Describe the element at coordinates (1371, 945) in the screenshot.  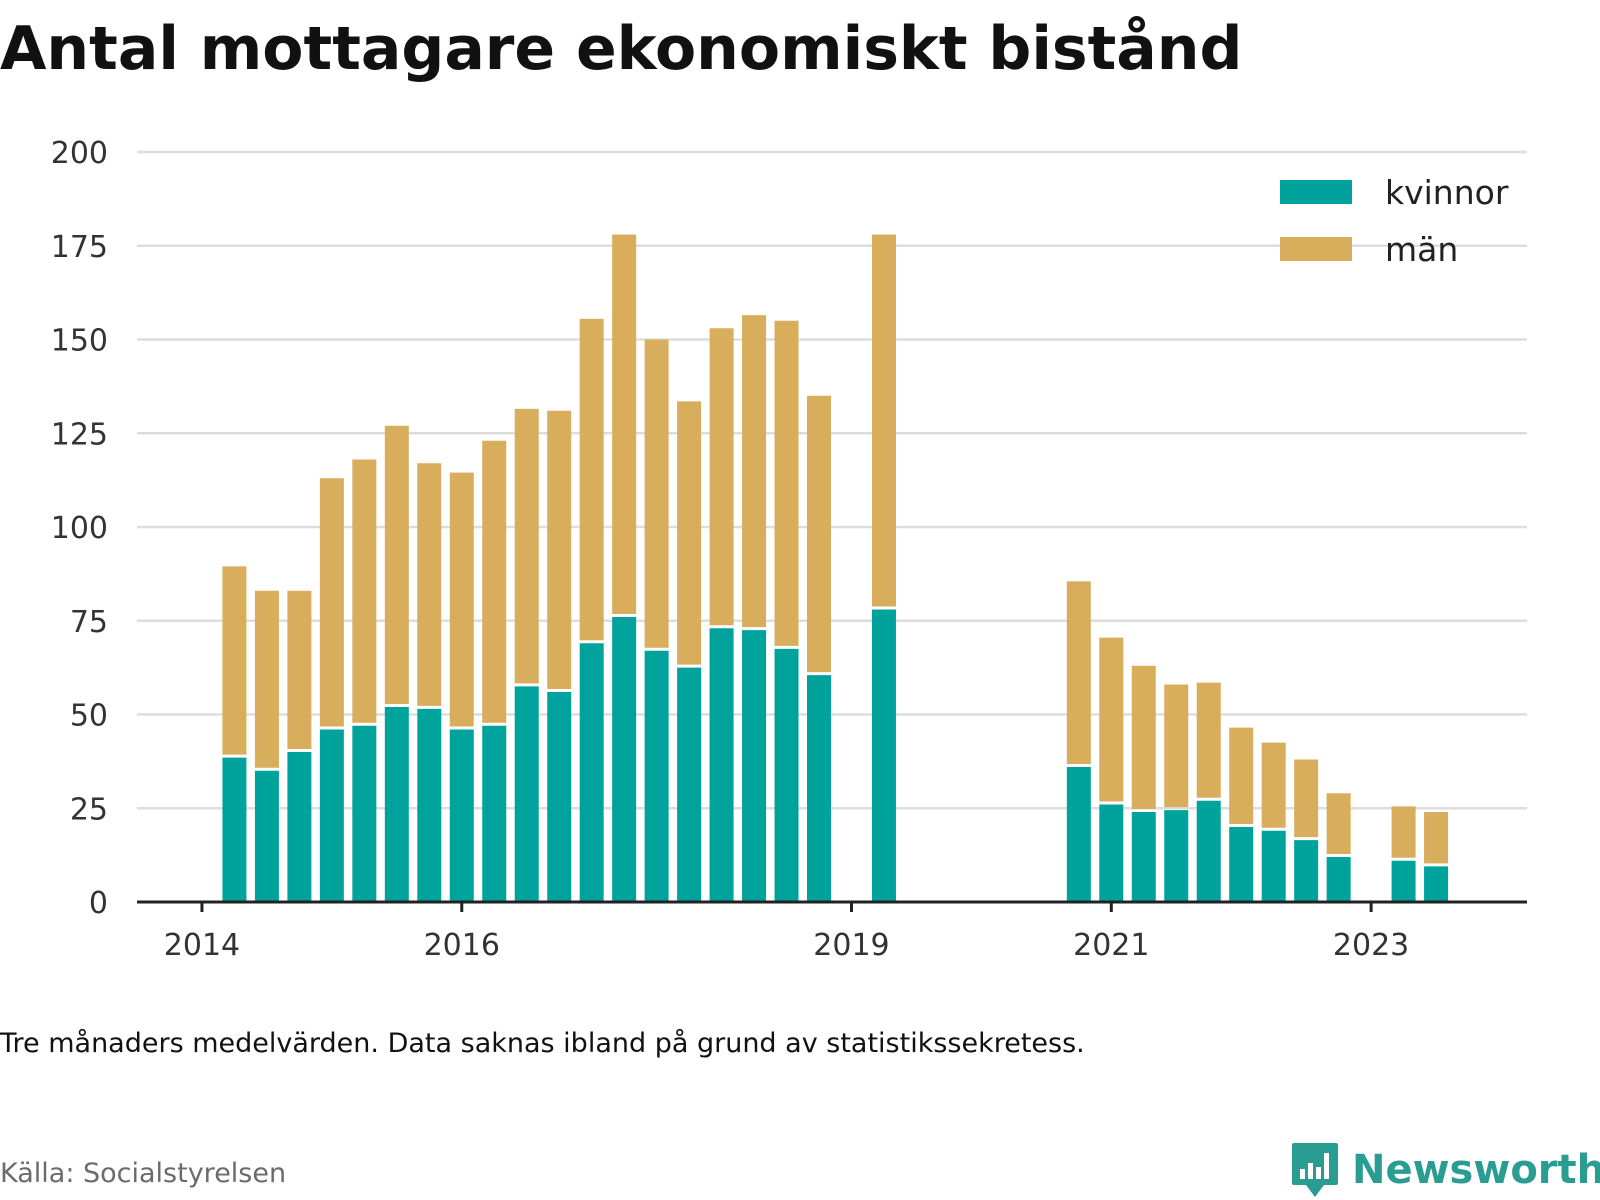
I see `x-tick-label-2023: 2023` at that location.